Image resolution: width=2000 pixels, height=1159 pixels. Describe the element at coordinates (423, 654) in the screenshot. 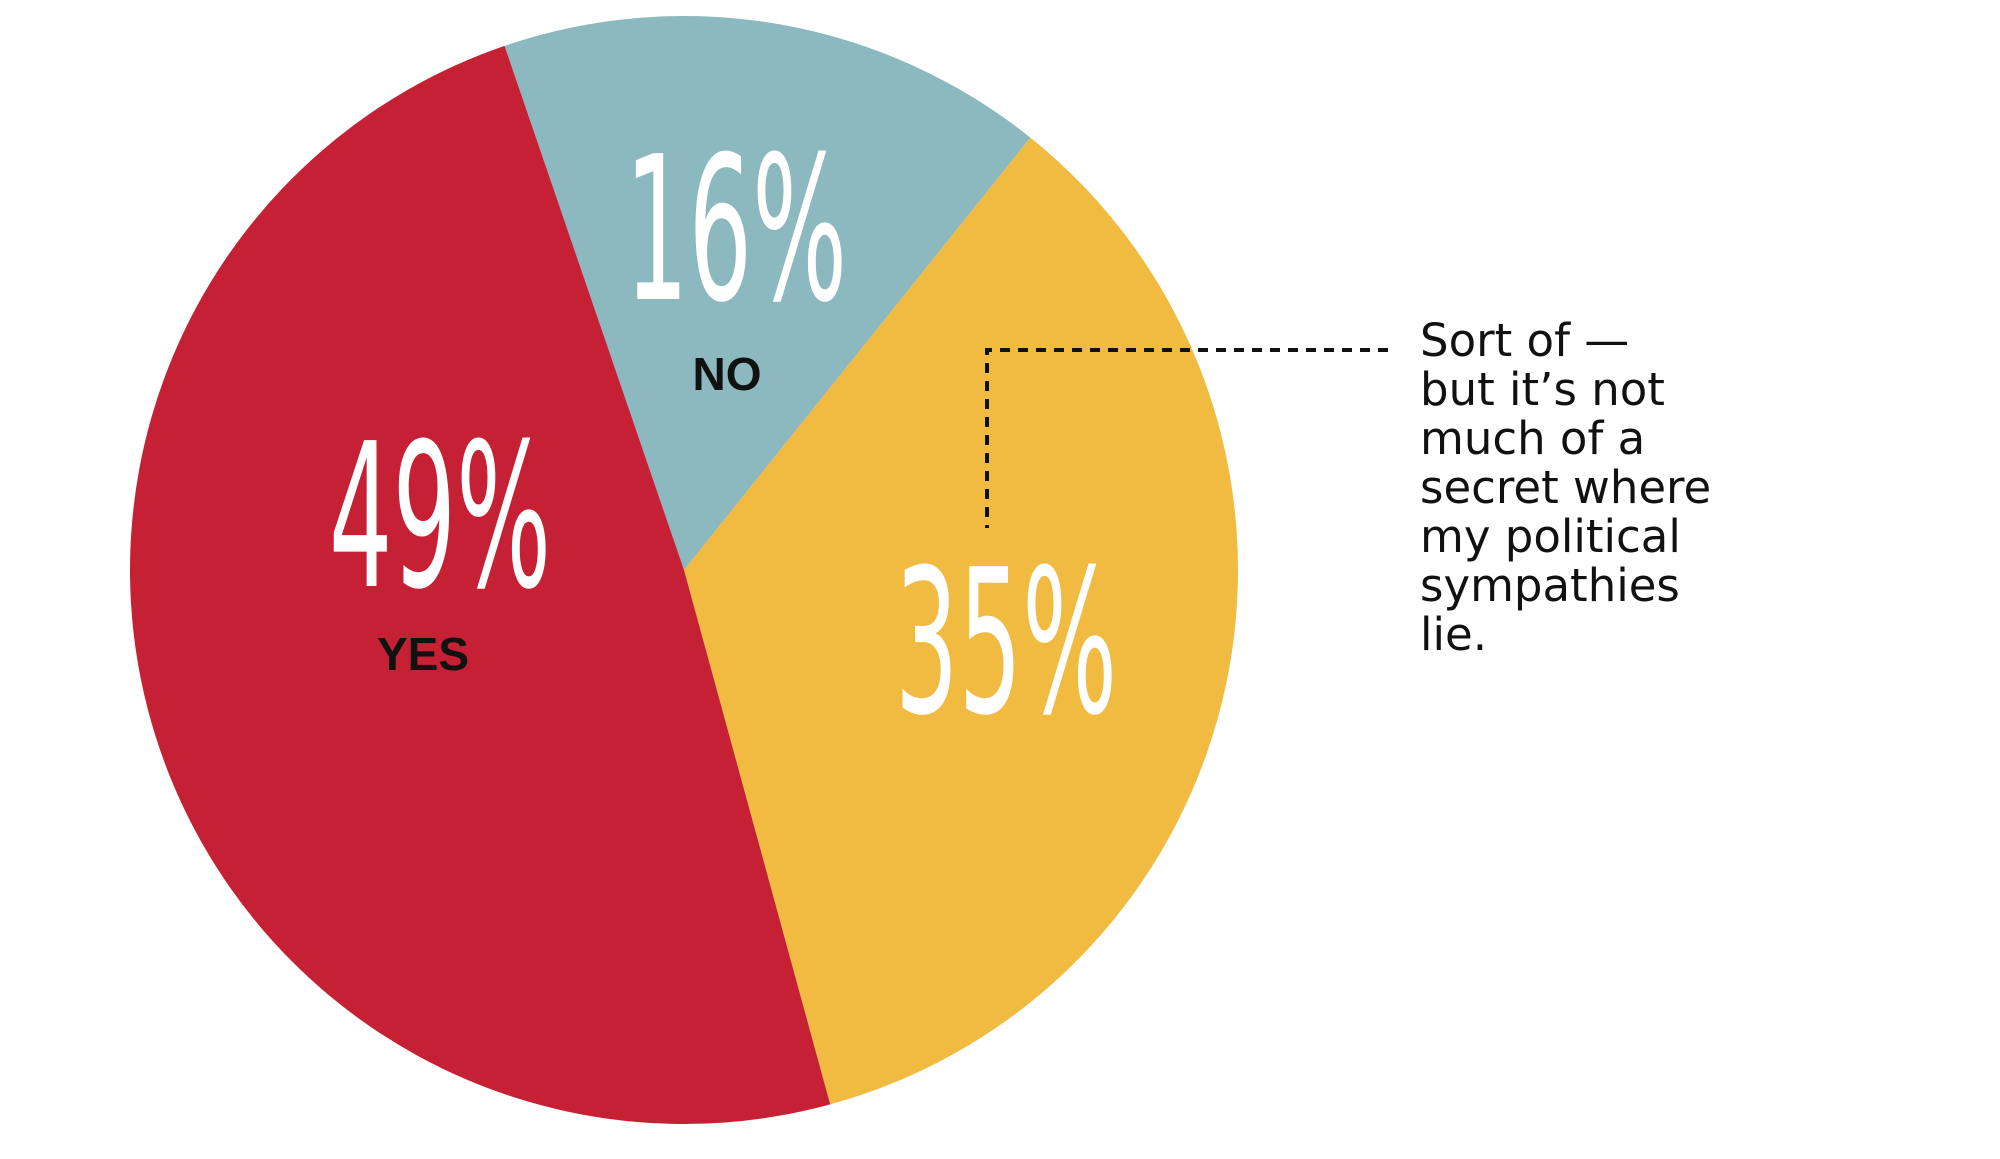

I see `category-label: YES` at that location.